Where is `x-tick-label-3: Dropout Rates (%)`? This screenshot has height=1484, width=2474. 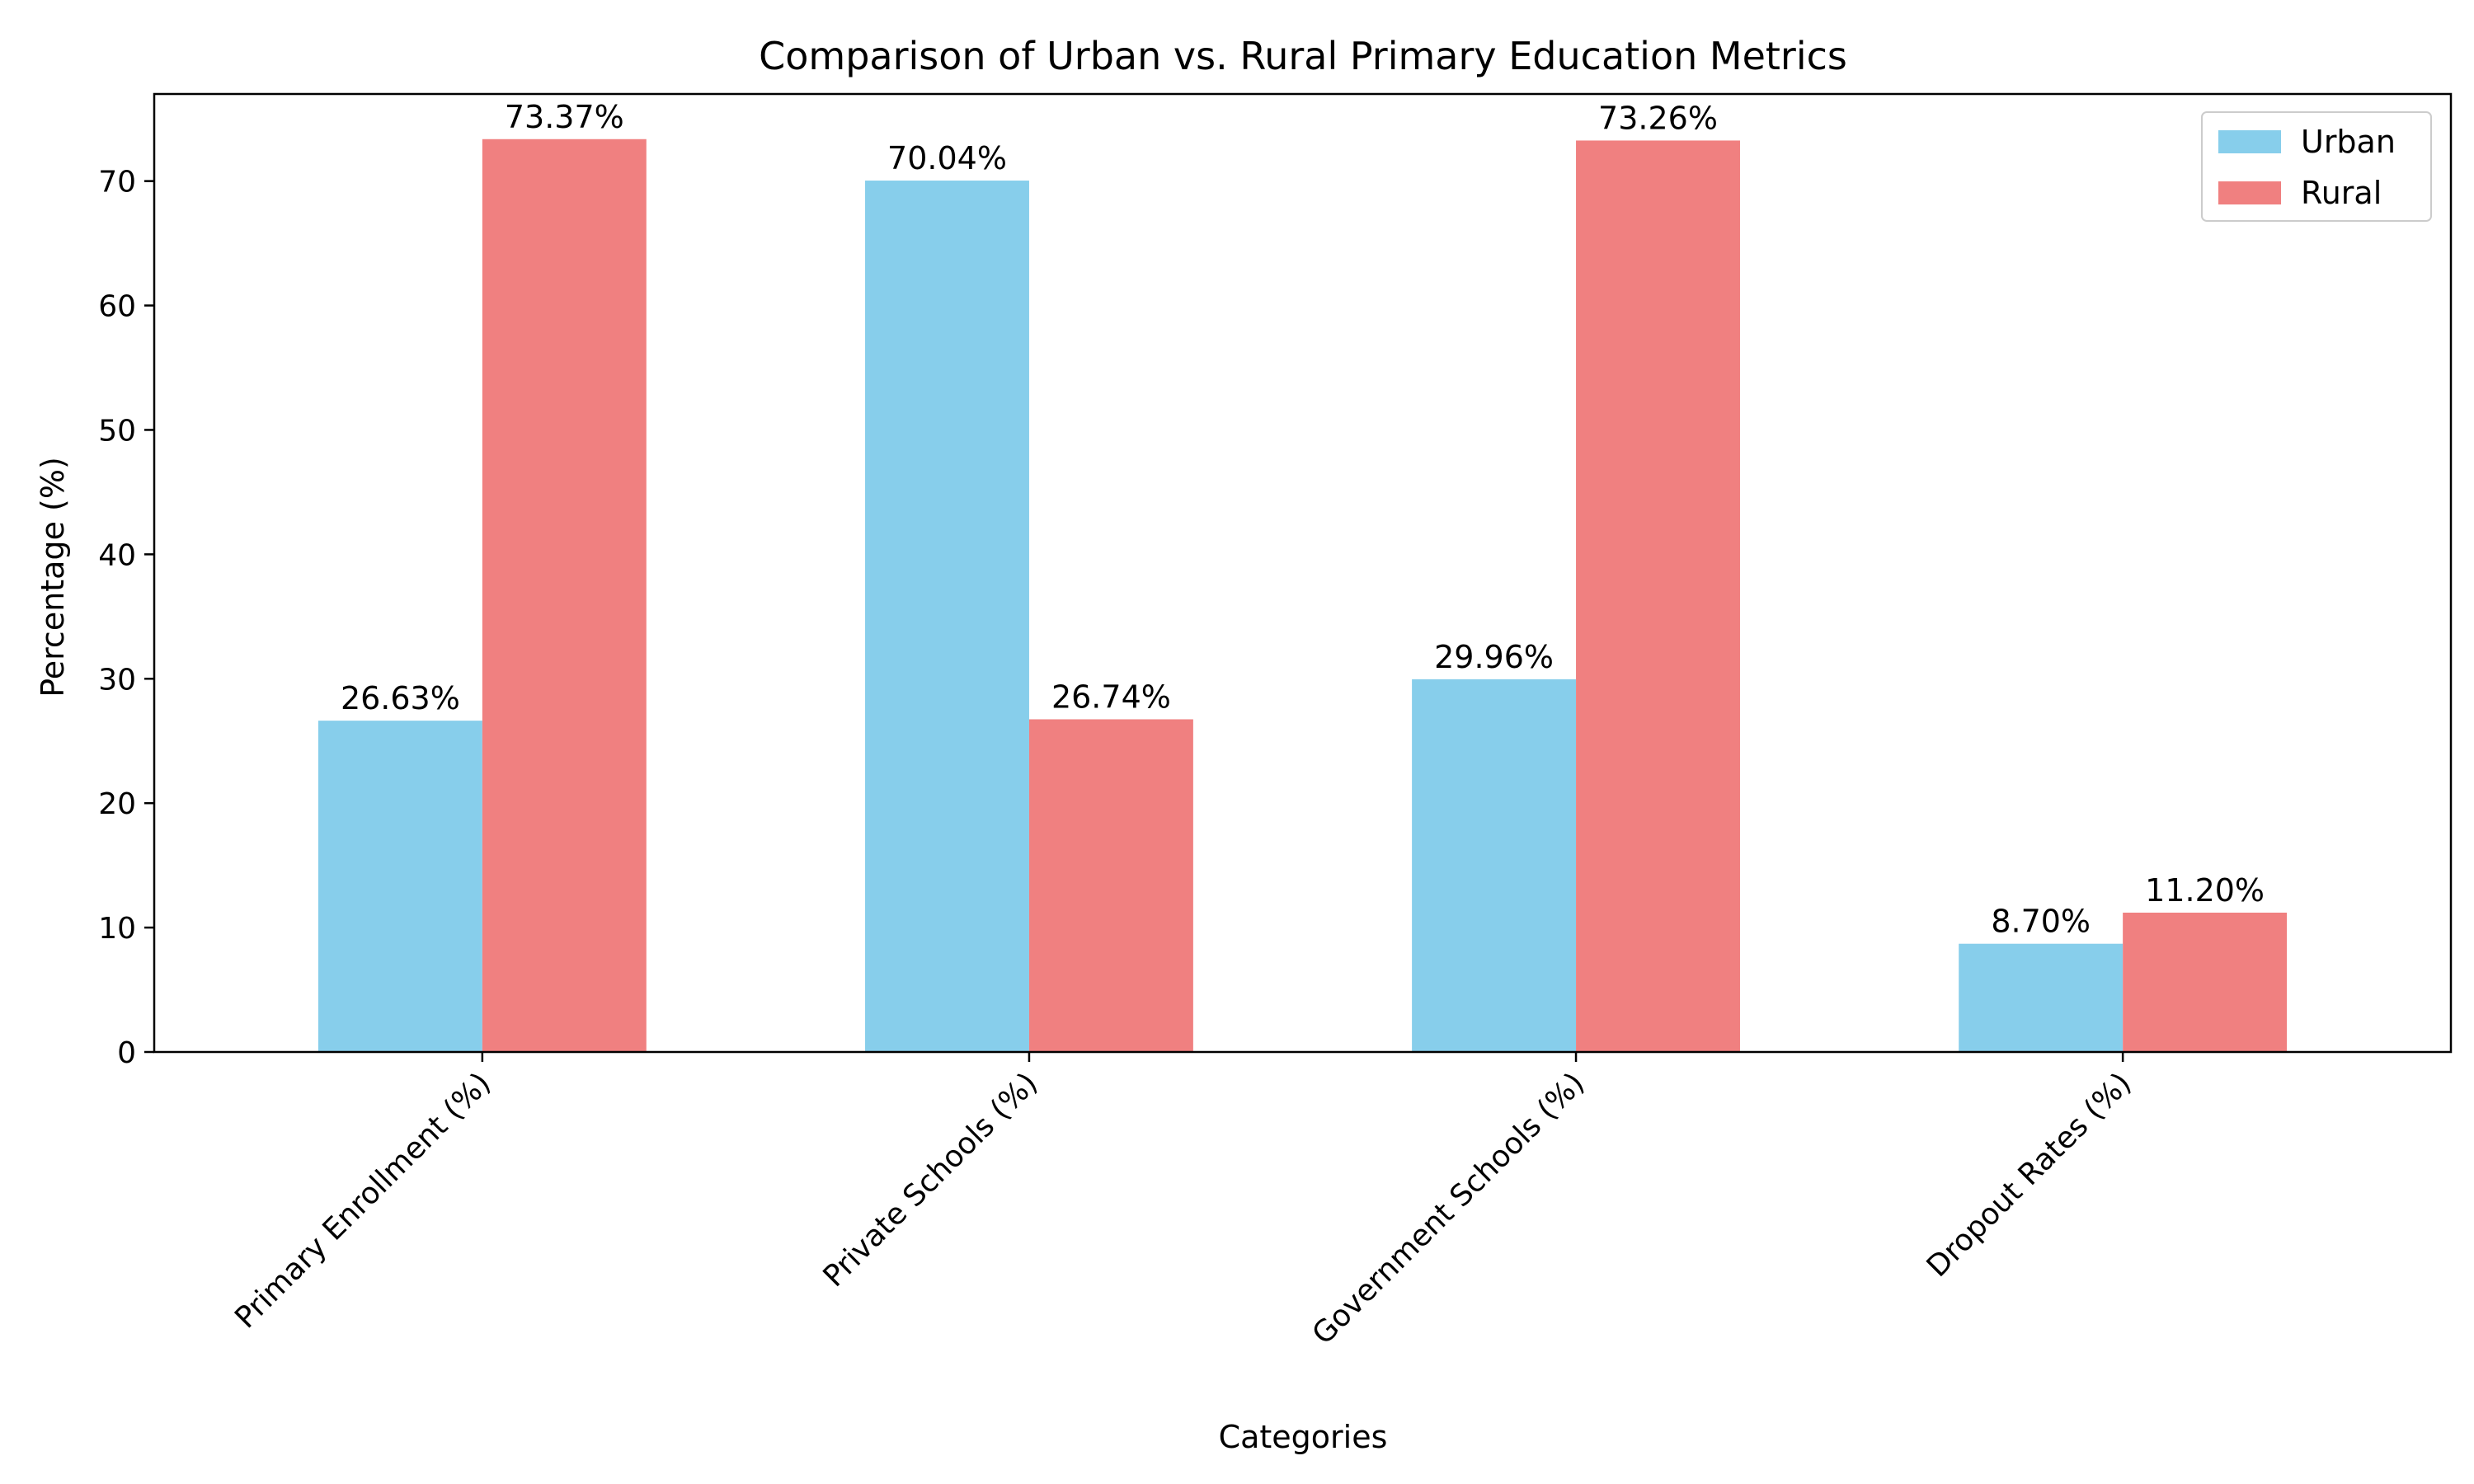 x-tick-label-3: Dropout Rates (%) is located at coordinates (2029, 1175).